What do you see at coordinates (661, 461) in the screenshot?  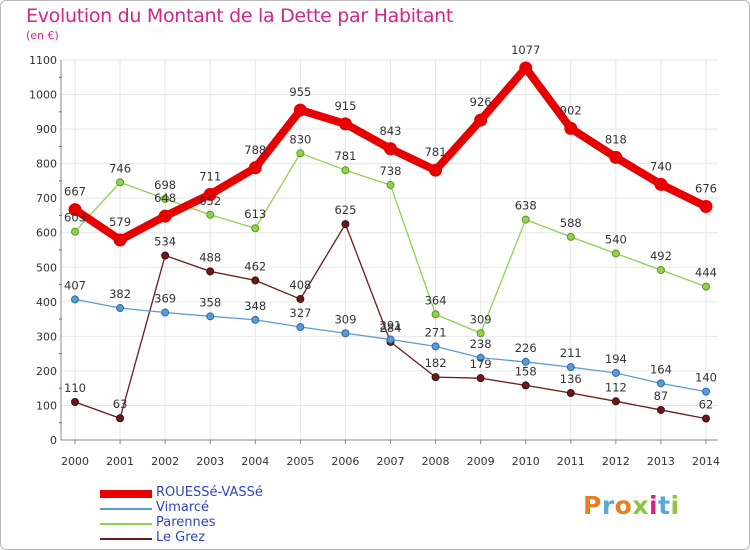 I see `x-tick-label: 2013` at bounding box center [661, 461].